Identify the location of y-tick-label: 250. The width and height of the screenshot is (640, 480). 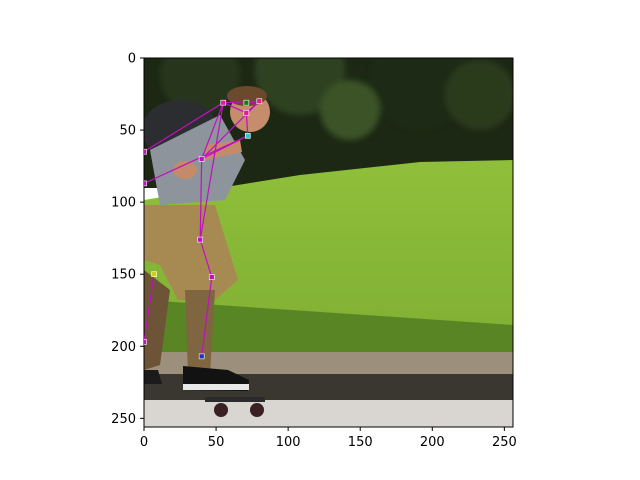
(123, 419).